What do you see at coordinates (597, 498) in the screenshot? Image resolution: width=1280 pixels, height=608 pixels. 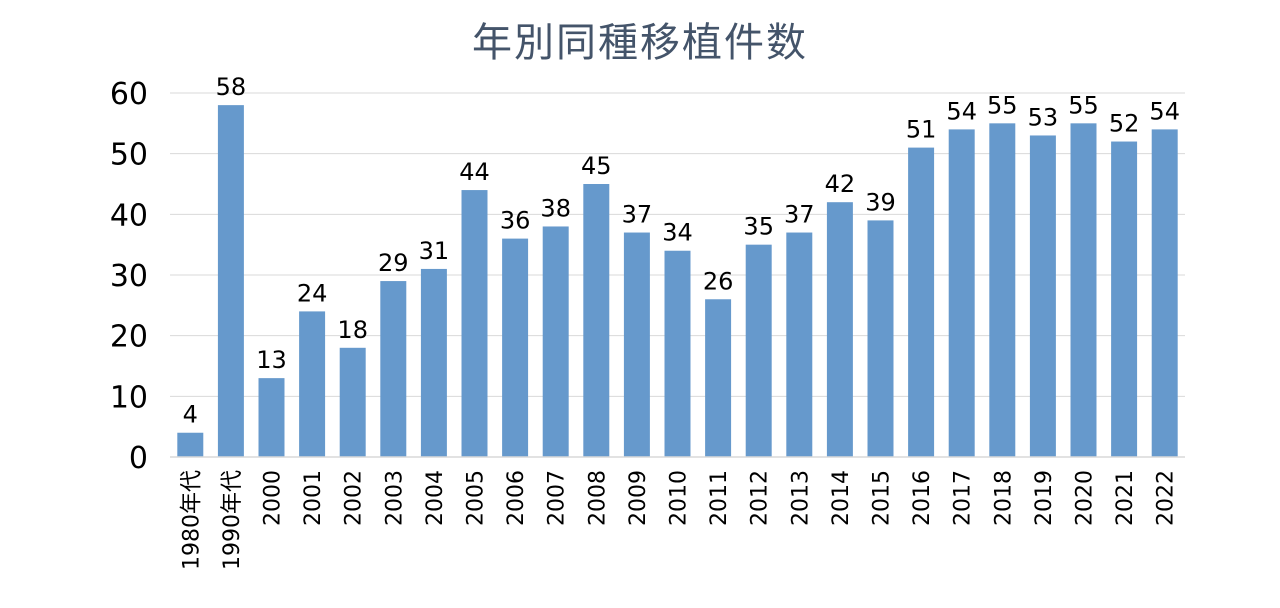 I see `x-tick-label-2008: 2008` at bounding box center [597, 498].